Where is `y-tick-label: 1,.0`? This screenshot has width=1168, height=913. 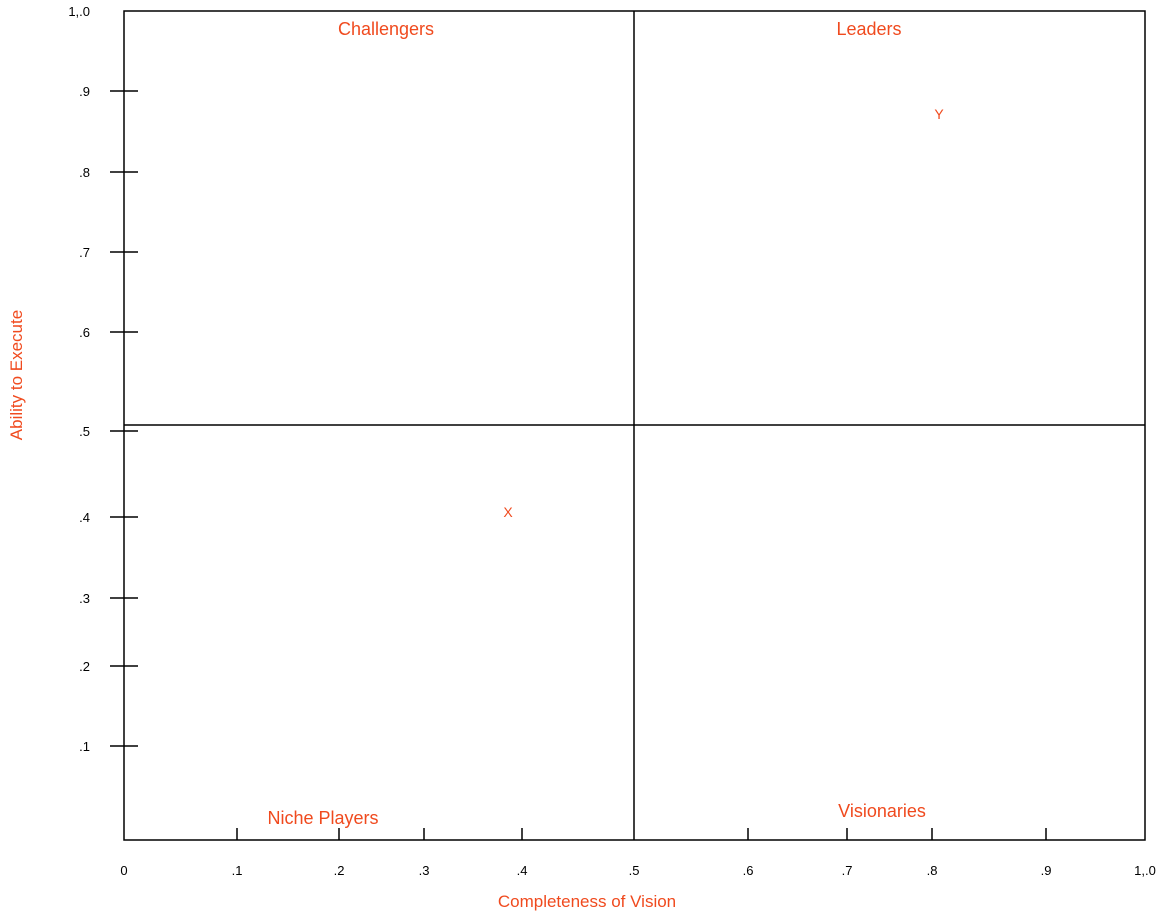 y-tick-label: 1,.0 is located at coordinates (79, 11).